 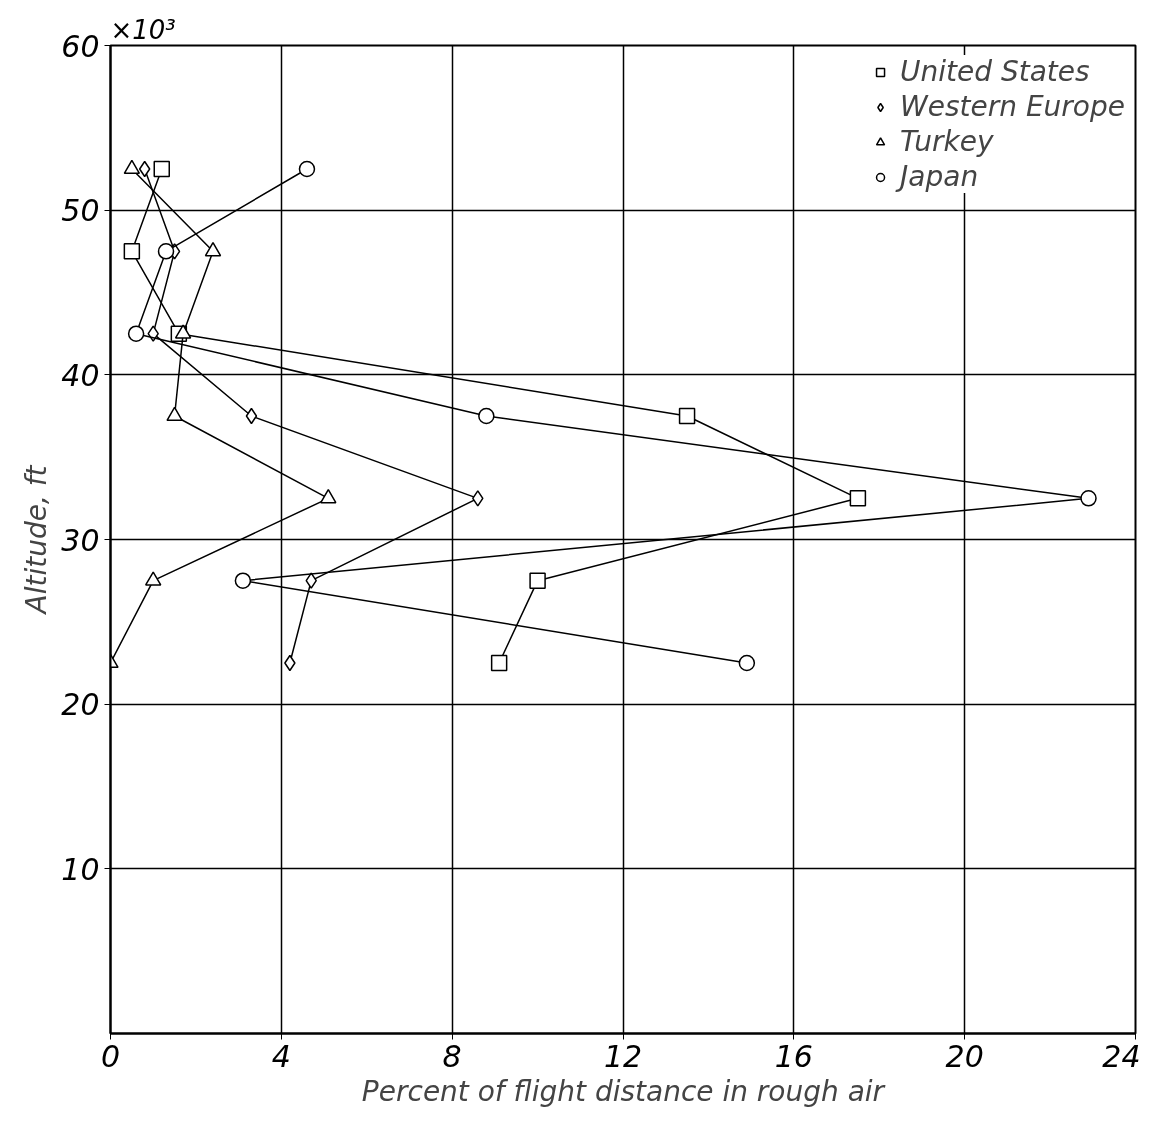 What do you see at coordinates (1121, 1056) in the screenshot?
I see `x-tick-label: 24` at bounding box center [1121, 1056].